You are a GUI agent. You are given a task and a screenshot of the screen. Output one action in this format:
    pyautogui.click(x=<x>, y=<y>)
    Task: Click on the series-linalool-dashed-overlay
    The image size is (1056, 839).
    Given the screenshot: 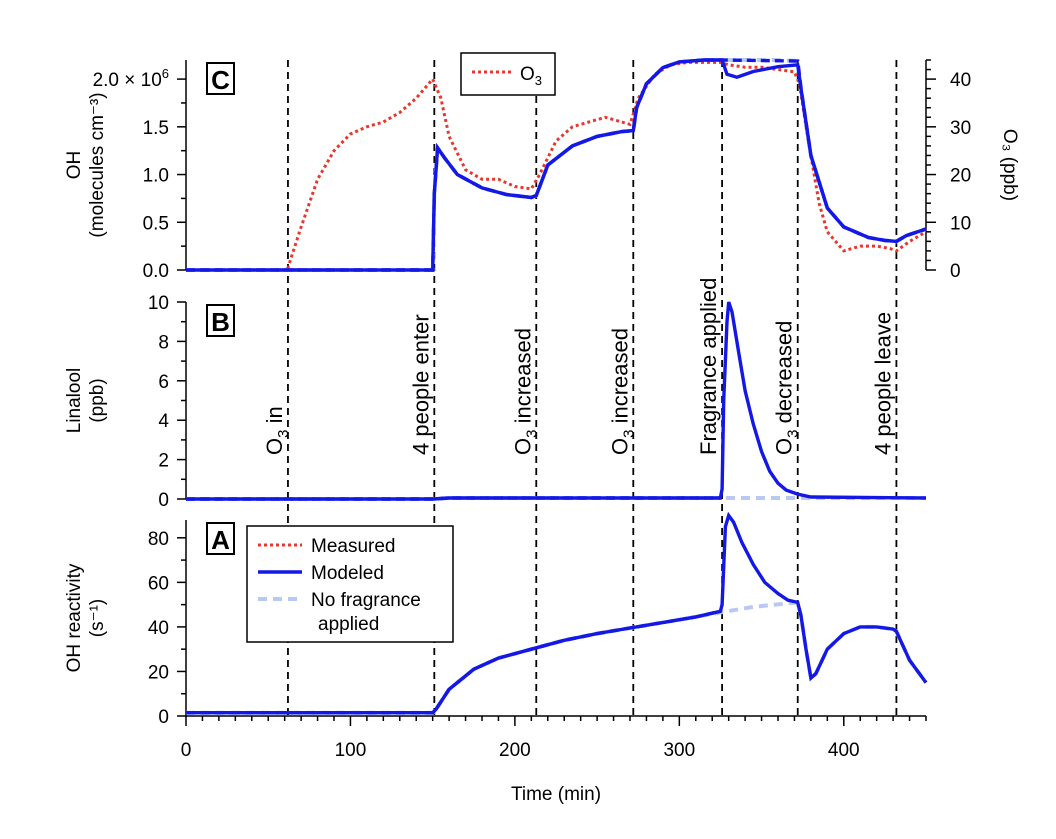 What is the action you would take?
    pyautogui.click(x=453, y=498)
    